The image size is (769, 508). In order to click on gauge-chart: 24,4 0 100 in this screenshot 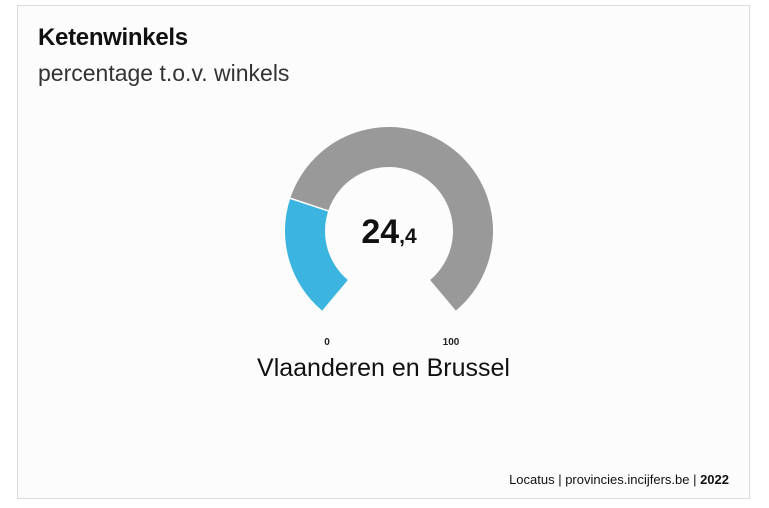, I will do `click(389, 237)`.